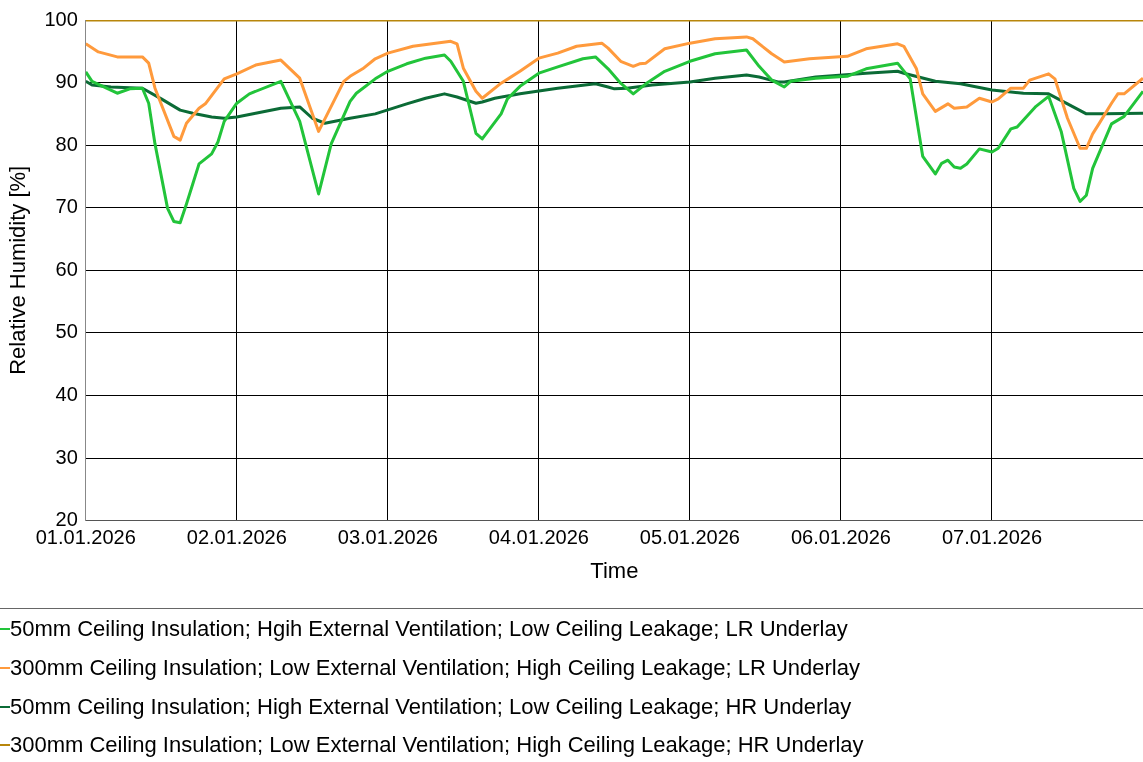  I want to click on legend-label: 300mm Ceiling Insulation; Low External Ventilation; High Ceiling Leakage; LR Underlay, so click(435, 668).